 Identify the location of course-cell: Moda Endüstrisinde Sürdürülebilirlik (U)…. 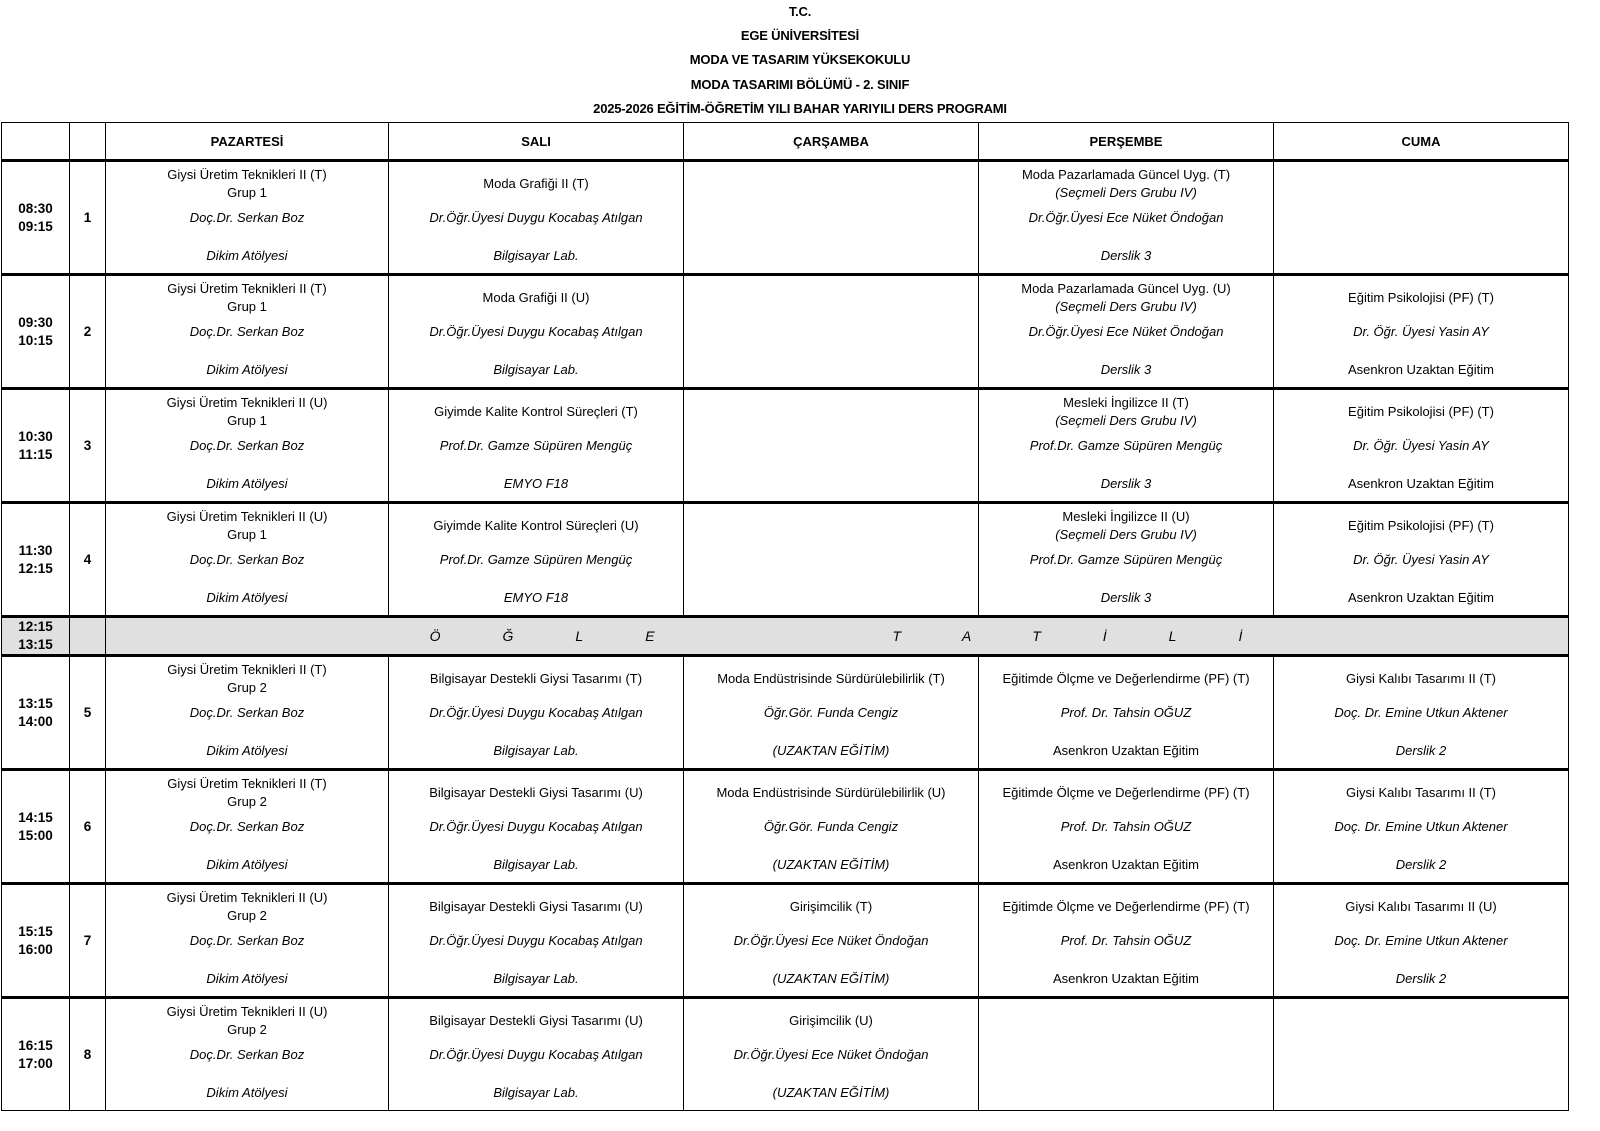
(831, 827).